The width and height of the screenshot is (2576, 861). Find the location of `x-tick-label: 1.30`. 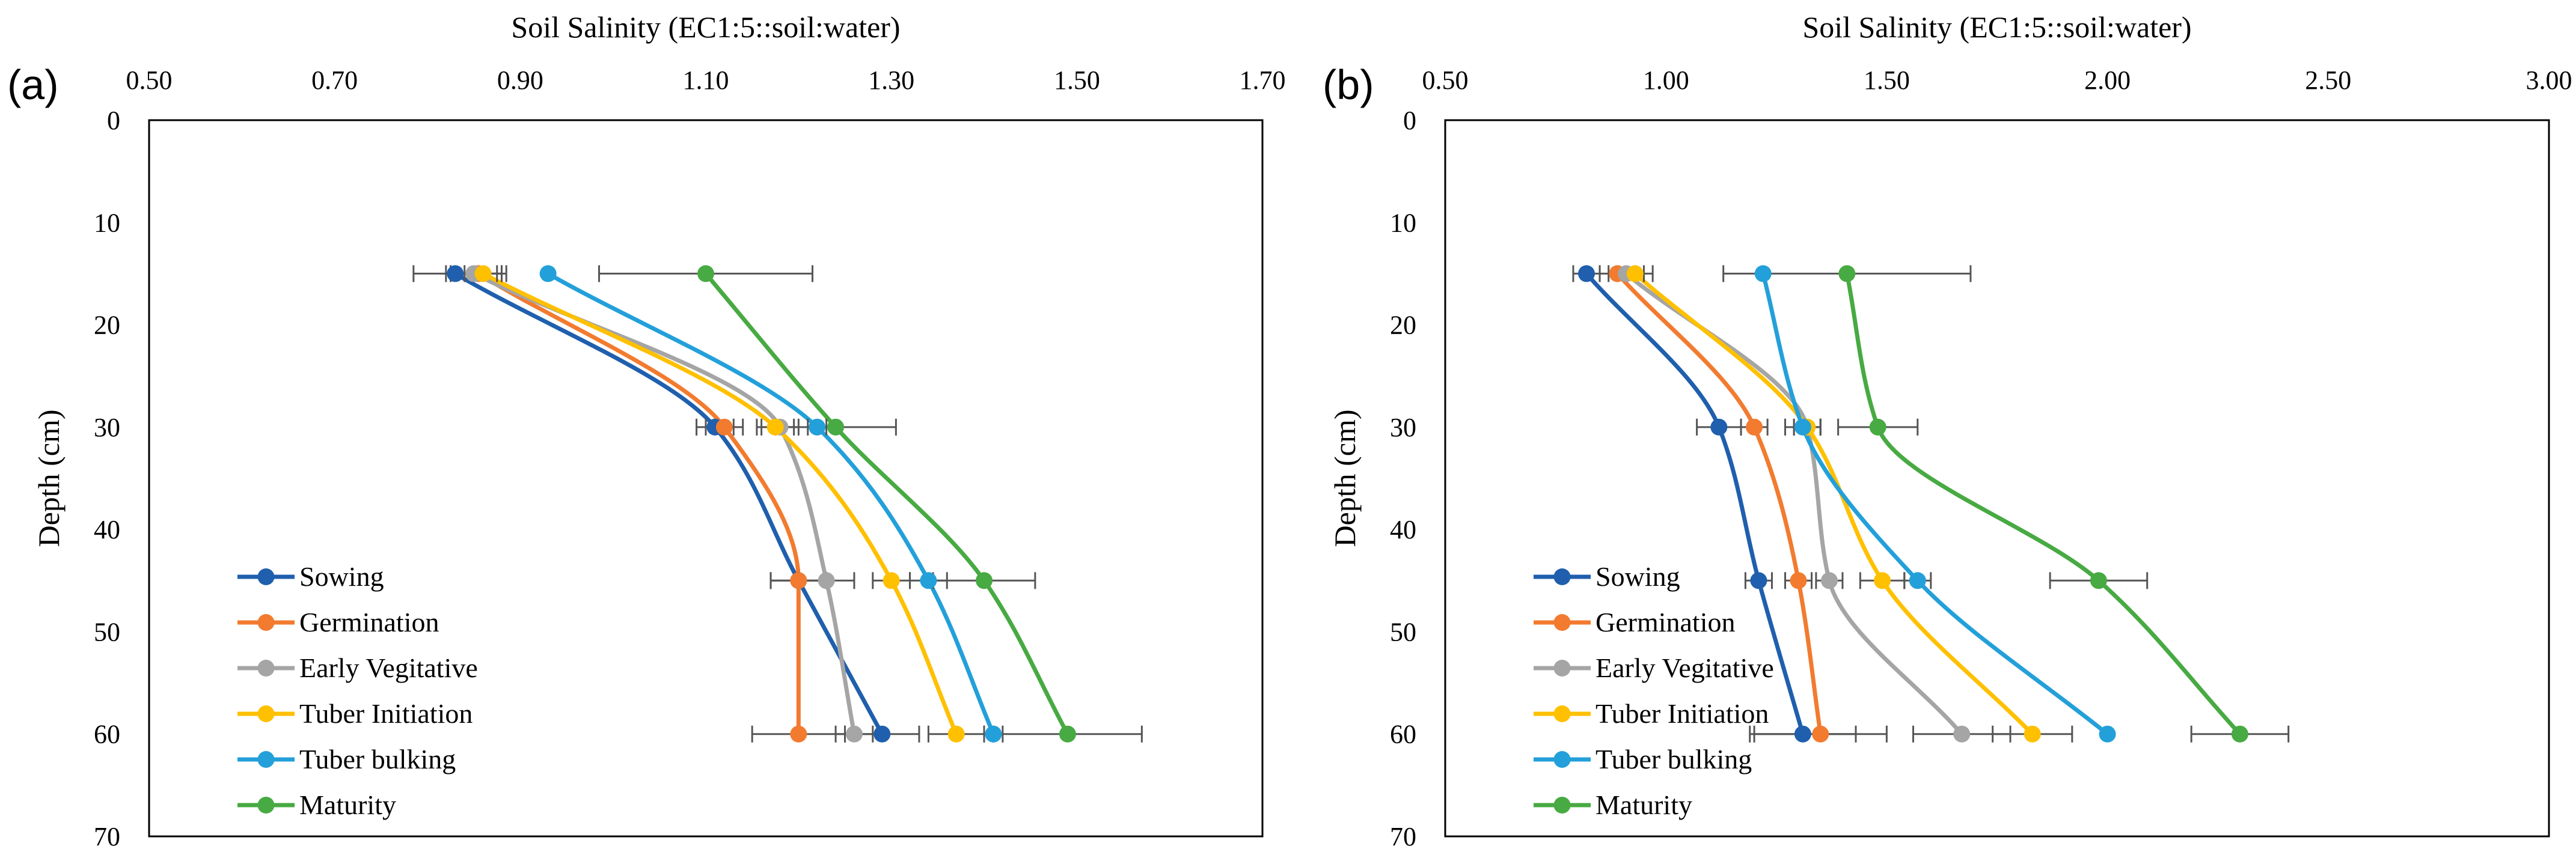

x-tick-label: 1.30 is located at coordinates (891, 80).